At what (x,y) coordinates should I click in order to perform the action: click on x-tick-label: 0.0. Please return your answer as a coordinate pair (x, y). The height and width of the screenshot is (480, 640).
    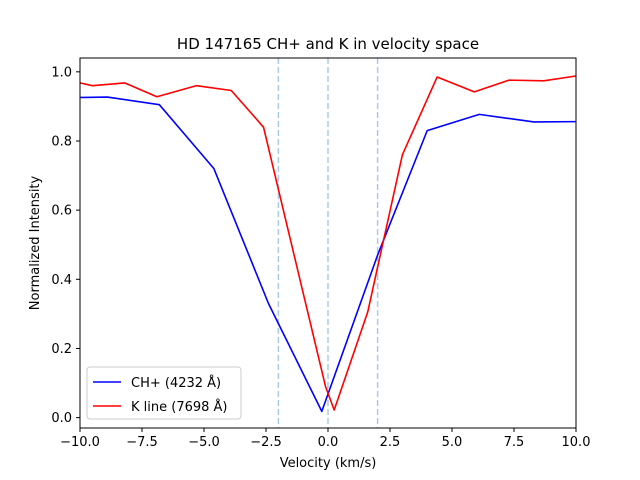
    Looking at the image, I should click on (328, 442).